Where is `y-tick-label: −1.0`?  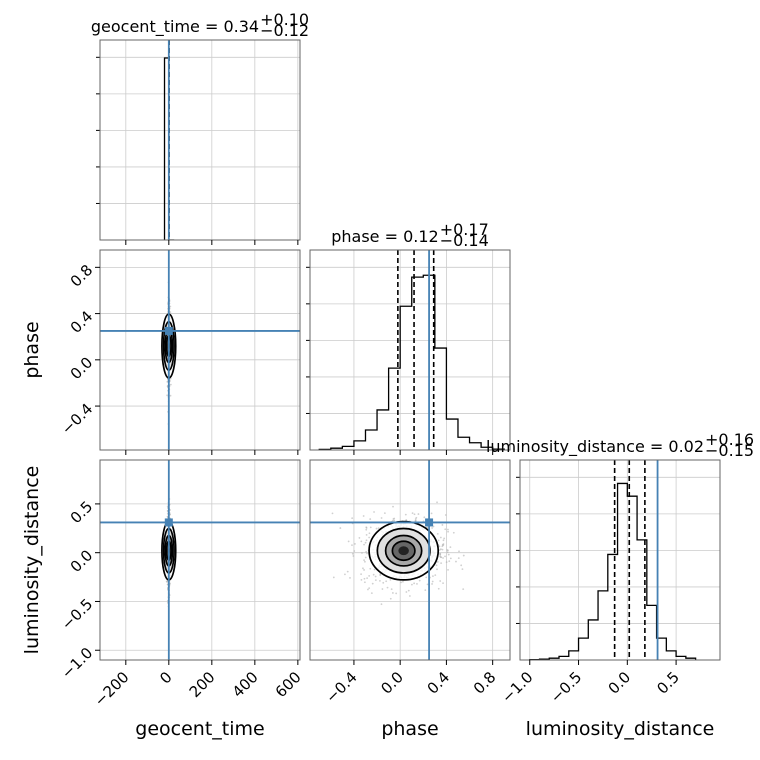 y-tick-label: −1.0 is located at coordinates (77, 663).